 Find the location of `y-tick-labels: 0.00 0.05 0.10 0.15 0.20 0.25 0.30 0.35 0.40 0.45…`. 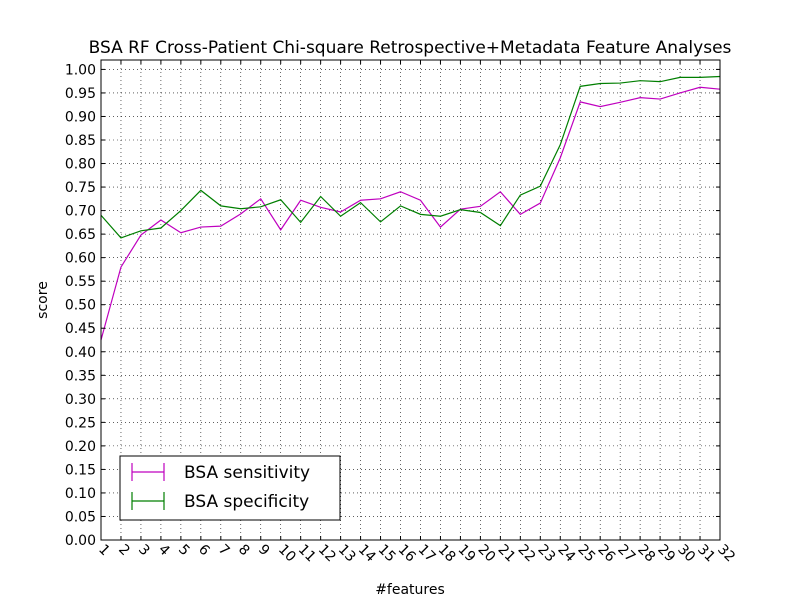

y-tick-labels: 0.00 0.05 0.10 0.15 0.20 0.25 0.30 0.35 0.40 0.45… is located at coordinates (80, 305).